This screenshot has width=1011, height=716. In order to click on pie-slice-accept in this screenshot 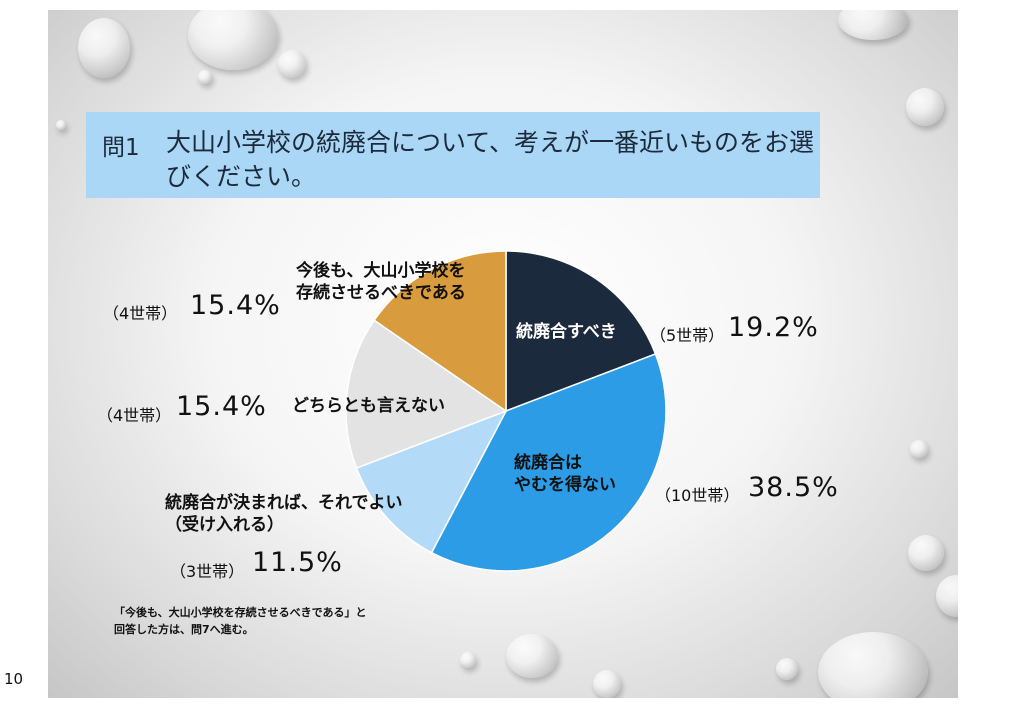, I will do `click(431, 481)`.